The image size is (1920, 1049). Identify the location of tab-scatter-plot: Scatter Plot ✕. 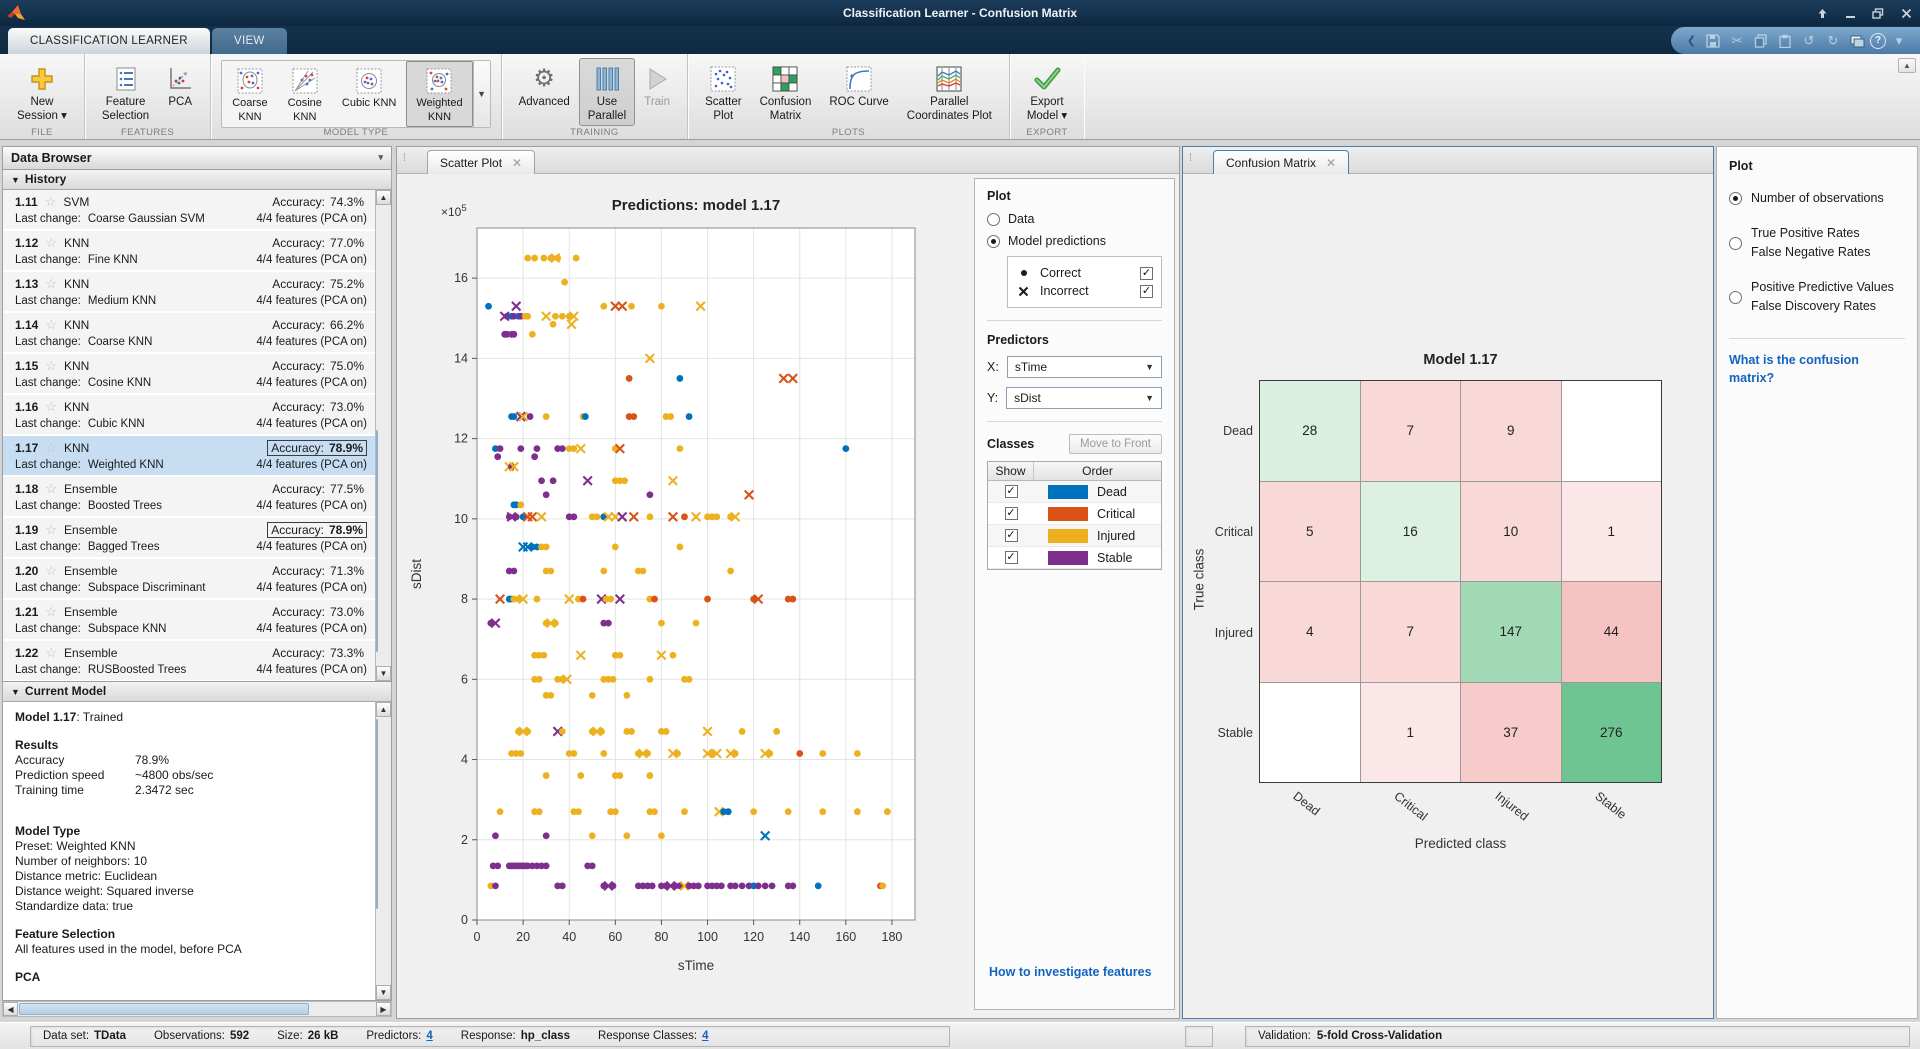
(481, 162).